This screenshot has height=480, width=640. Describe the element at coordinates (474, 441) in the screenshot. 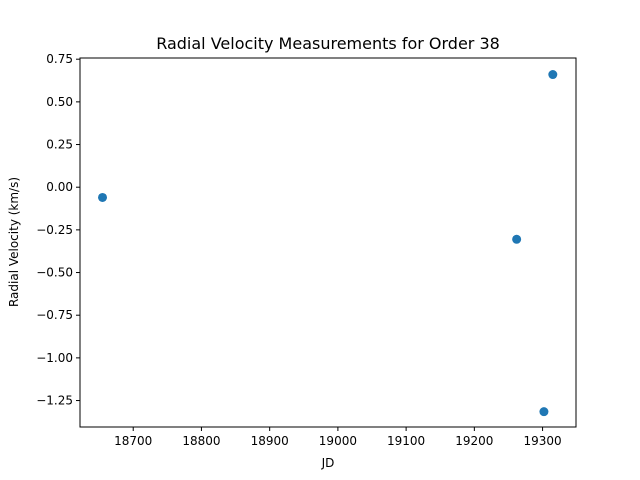

I see `x-tick-label: 19200` at that location.